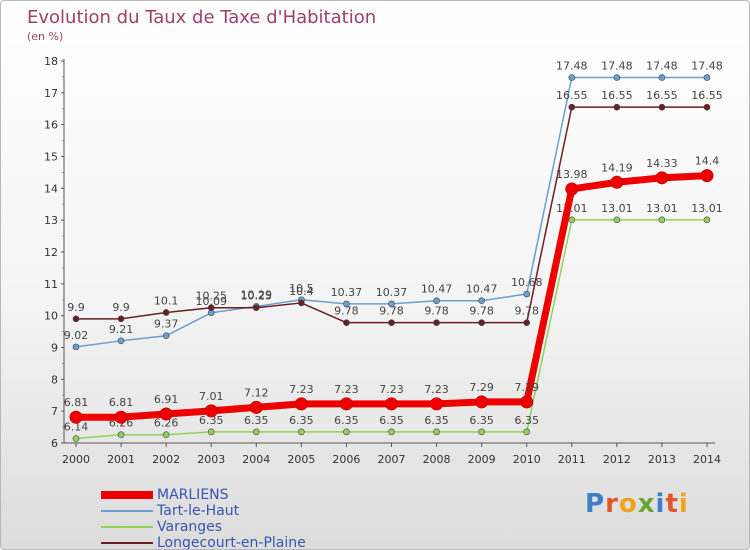  I want to click on y-tick-label: 18, so click(51, 61).